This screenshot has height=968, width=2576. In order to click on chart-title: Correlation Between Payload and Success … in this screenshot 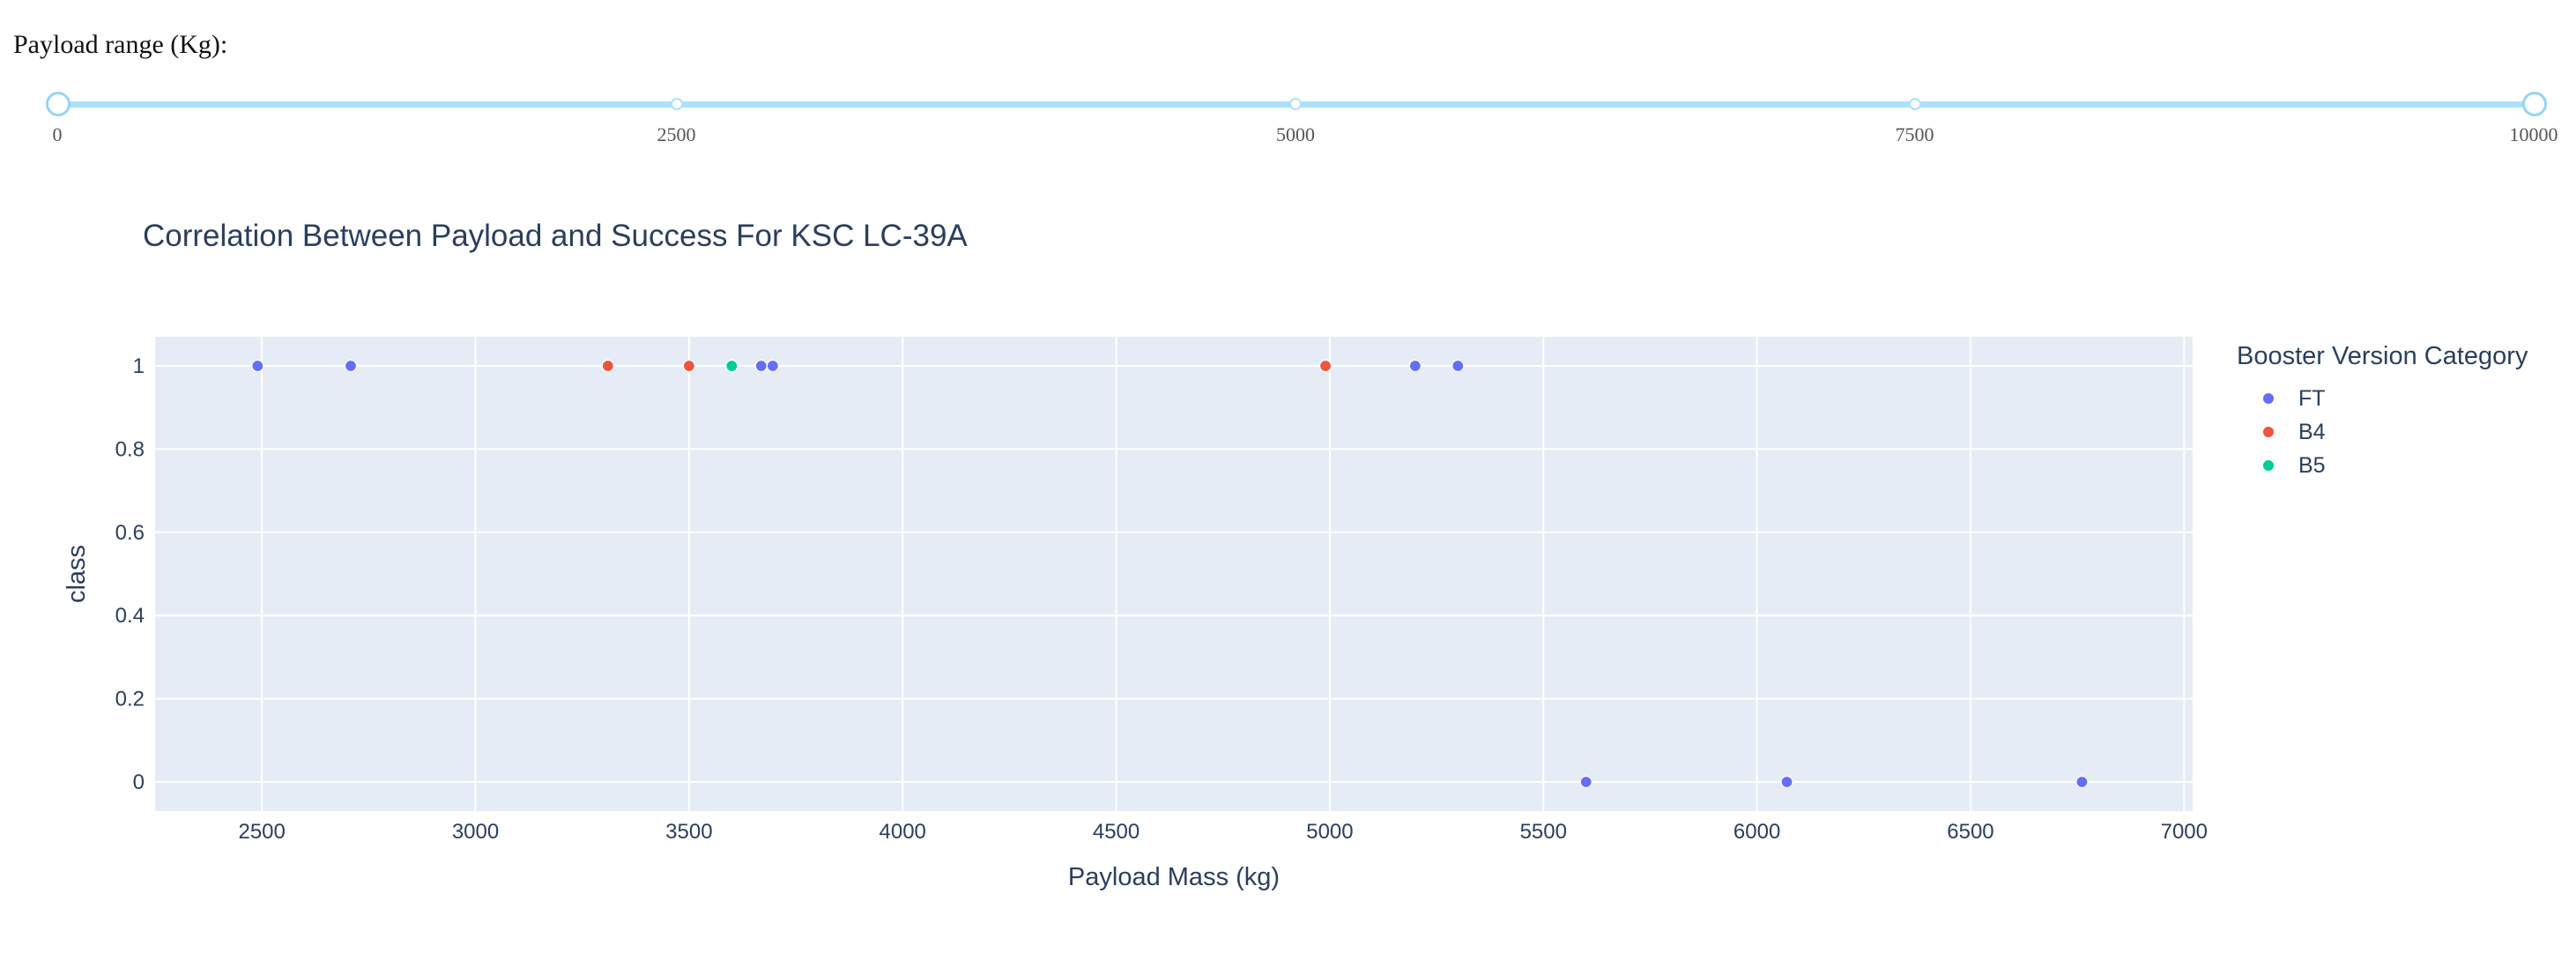, I will do `click(555, 236)`.